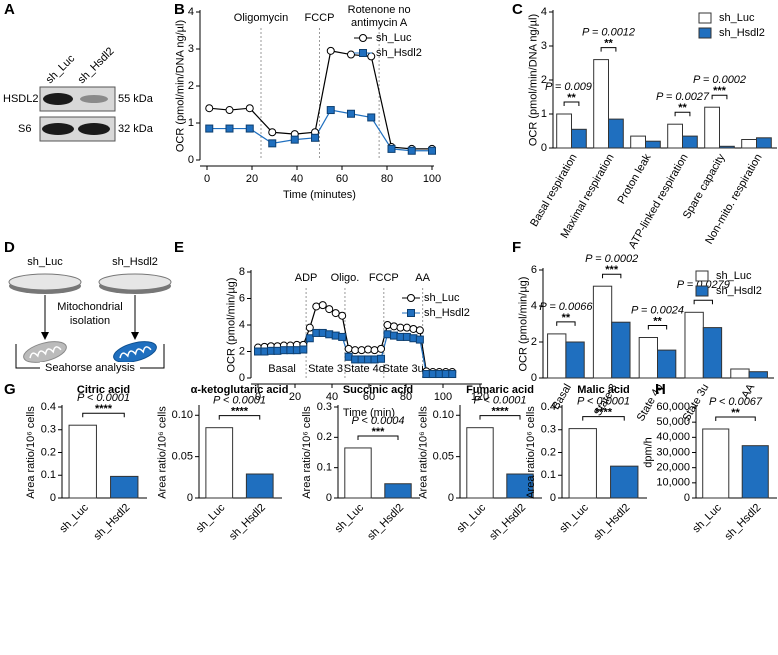  Describe the element at coordinates (378, 390) in the screenshot. I see `chart-title: Succinic acid` at that location.